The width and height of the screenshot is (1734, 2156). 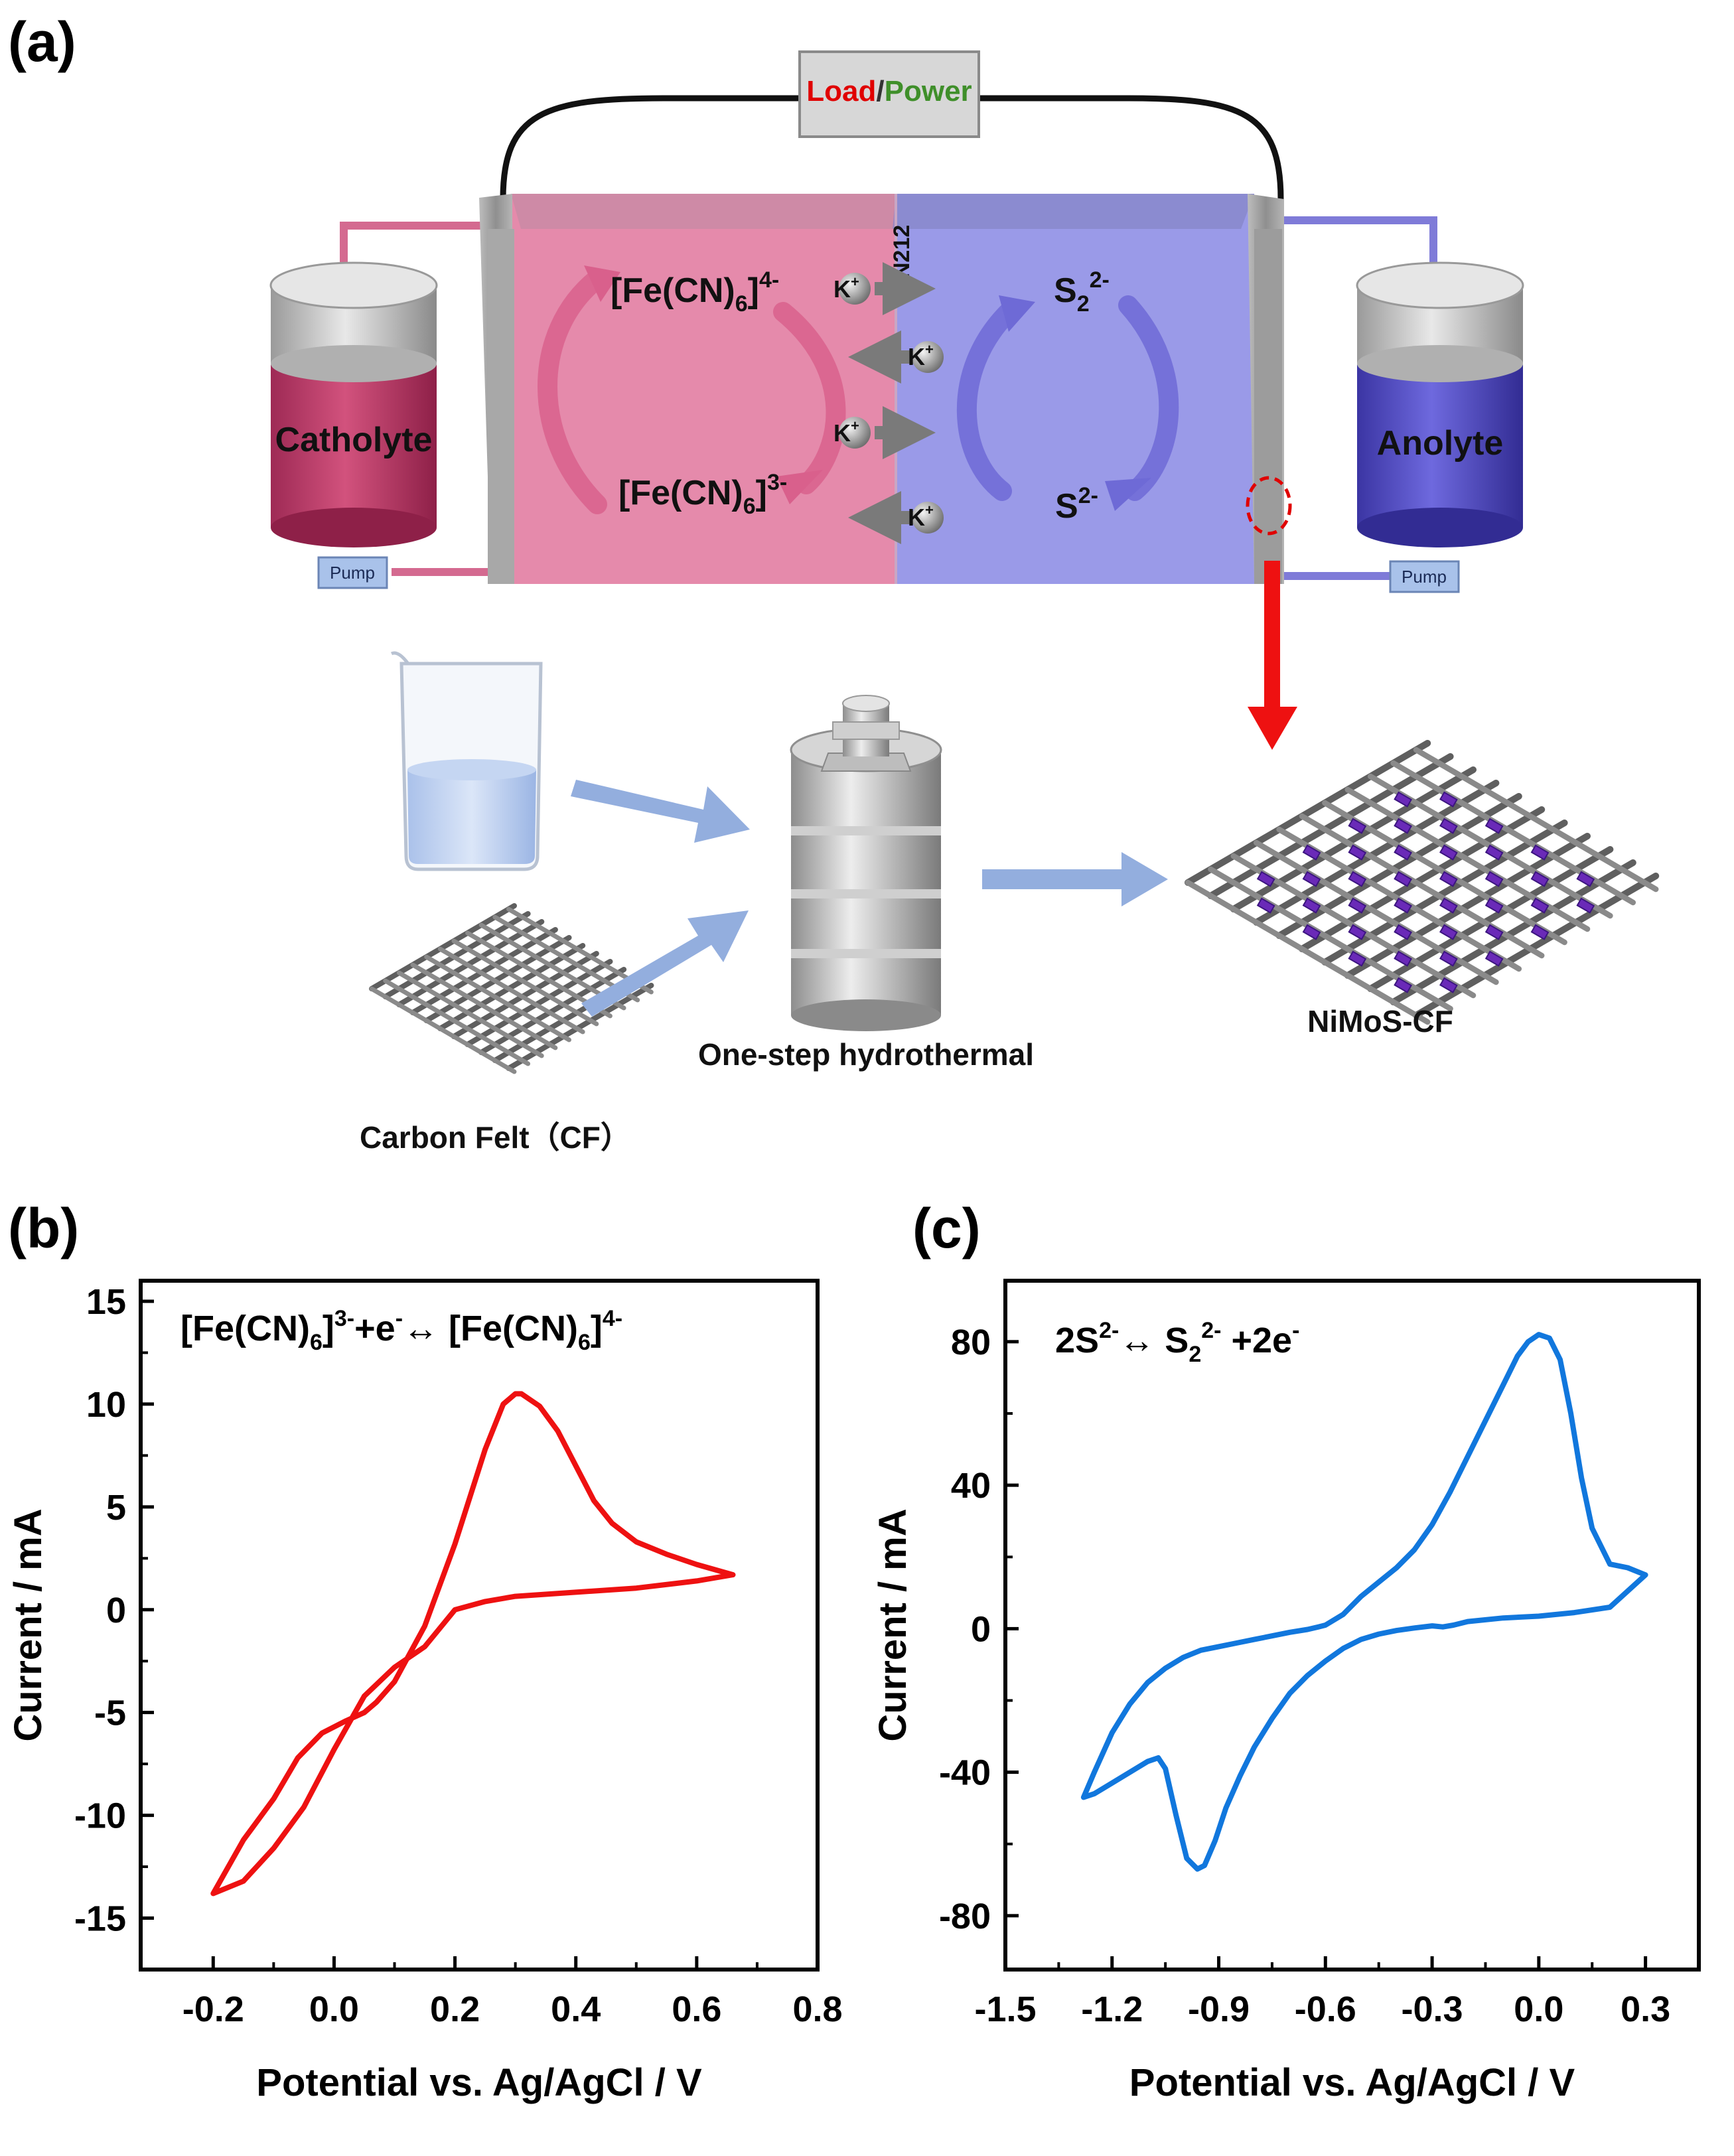 I want to click on equation-annotation: [Fe(CN)6]3-+e-↔ [Fe(CN)6]4-, so click(x=402, y=1330).